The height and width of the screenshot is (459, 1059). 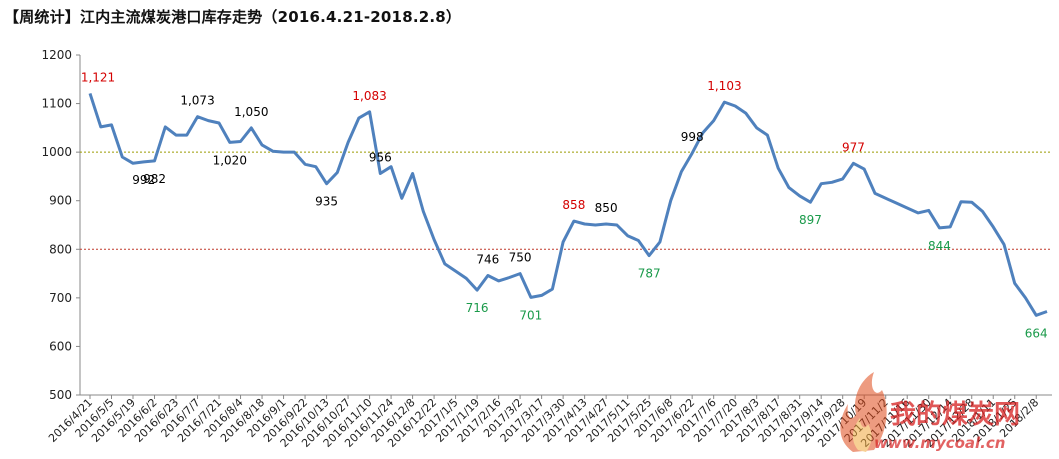 I want to click on y-tick-label: 600, so click(x=60, y=346).